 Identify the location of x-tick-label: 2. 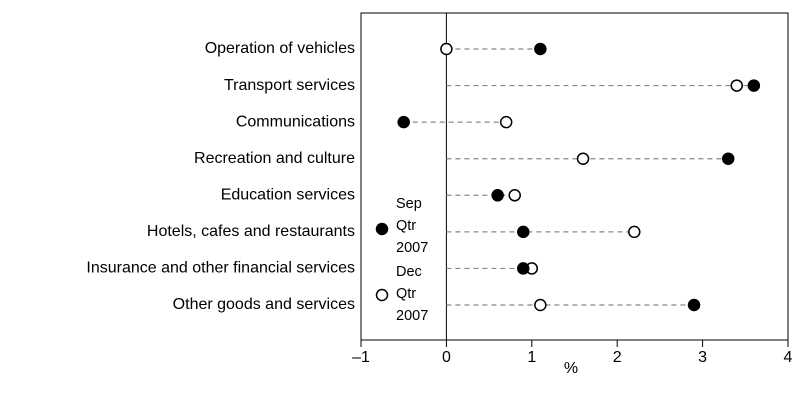
(617, 357).